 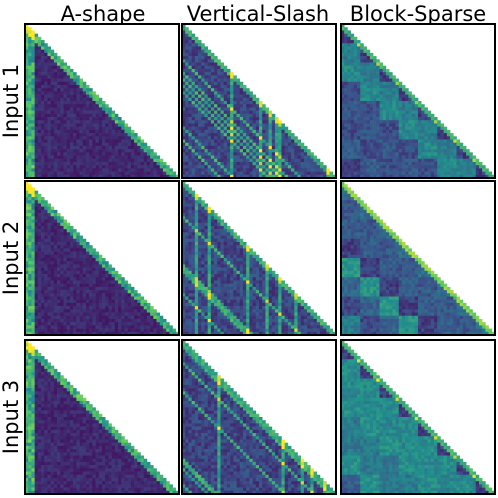 I want to click on row-titles: Input 1 Input 2 Input 3, so click(x=11, y=259).